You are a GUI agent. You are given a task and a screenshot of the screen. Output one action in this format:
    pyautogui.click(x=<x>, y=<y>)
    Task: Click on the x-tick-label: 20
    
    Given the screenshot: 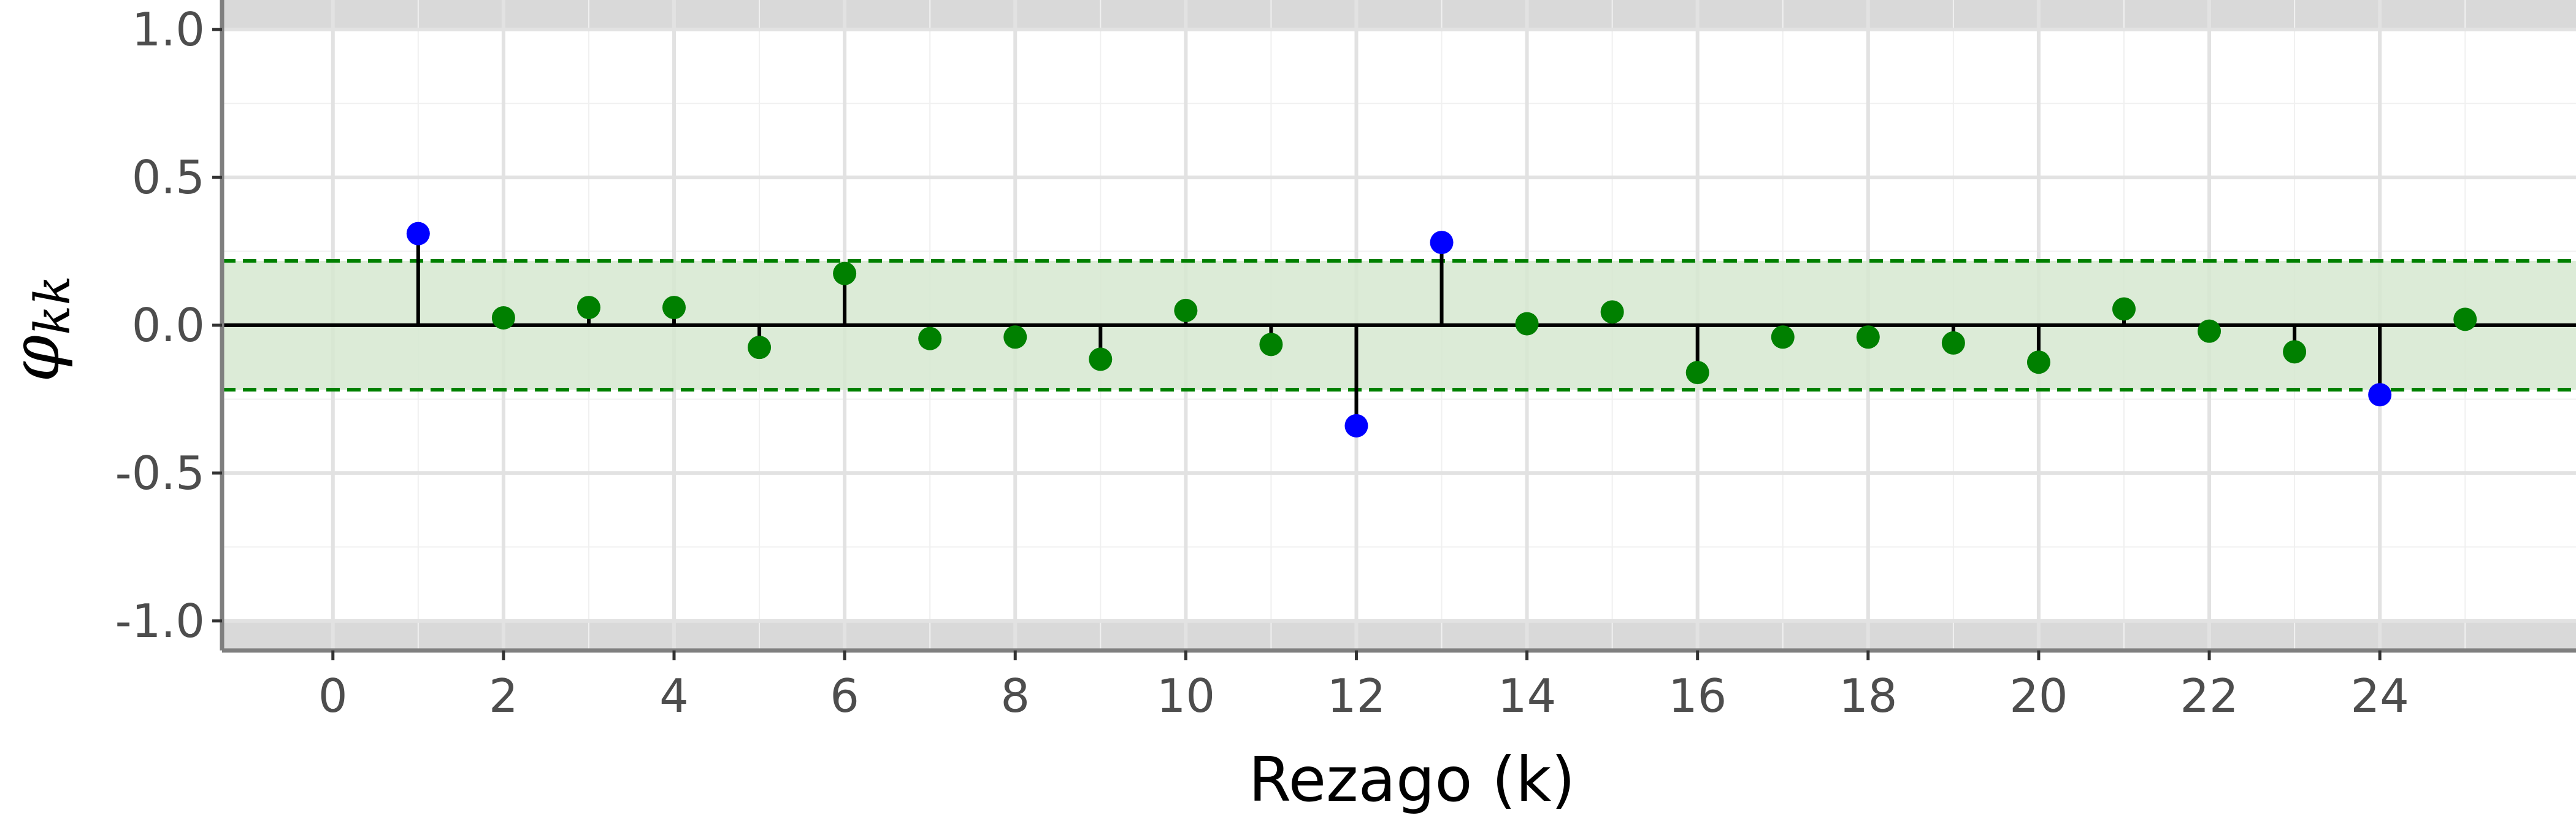 What is the action you would take?
    pyautogui.click(x=2038, y=696)
    